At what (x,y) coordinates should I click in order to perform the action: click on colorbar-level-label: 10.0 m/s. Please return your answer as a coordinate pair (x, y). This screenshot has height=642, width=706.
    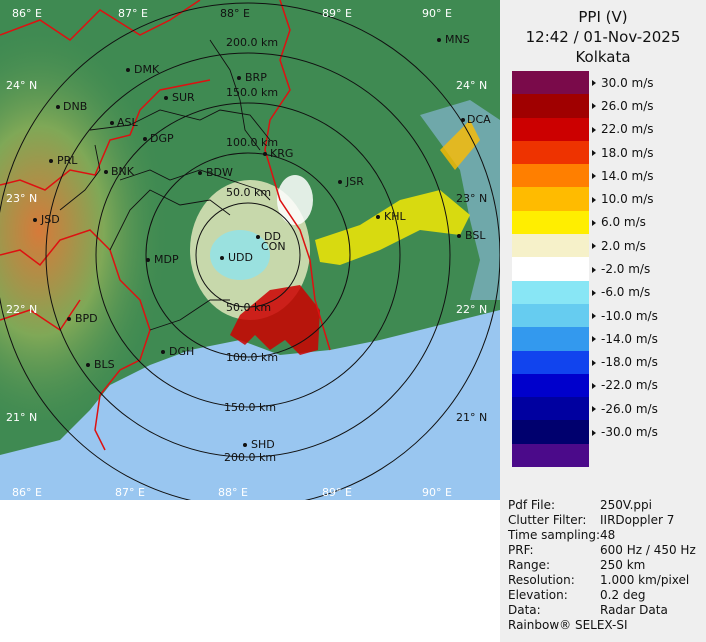
    Looking at the image, I should click on (623, 199).